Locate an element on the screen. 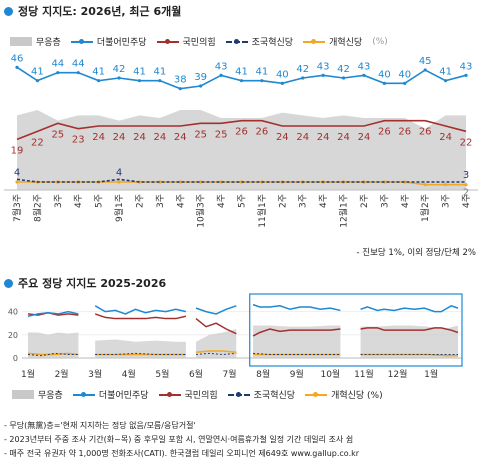 The height and width of the screenshot is (476, 482). data-label-국민의힘: 22 is located at coordinates (37, 142).